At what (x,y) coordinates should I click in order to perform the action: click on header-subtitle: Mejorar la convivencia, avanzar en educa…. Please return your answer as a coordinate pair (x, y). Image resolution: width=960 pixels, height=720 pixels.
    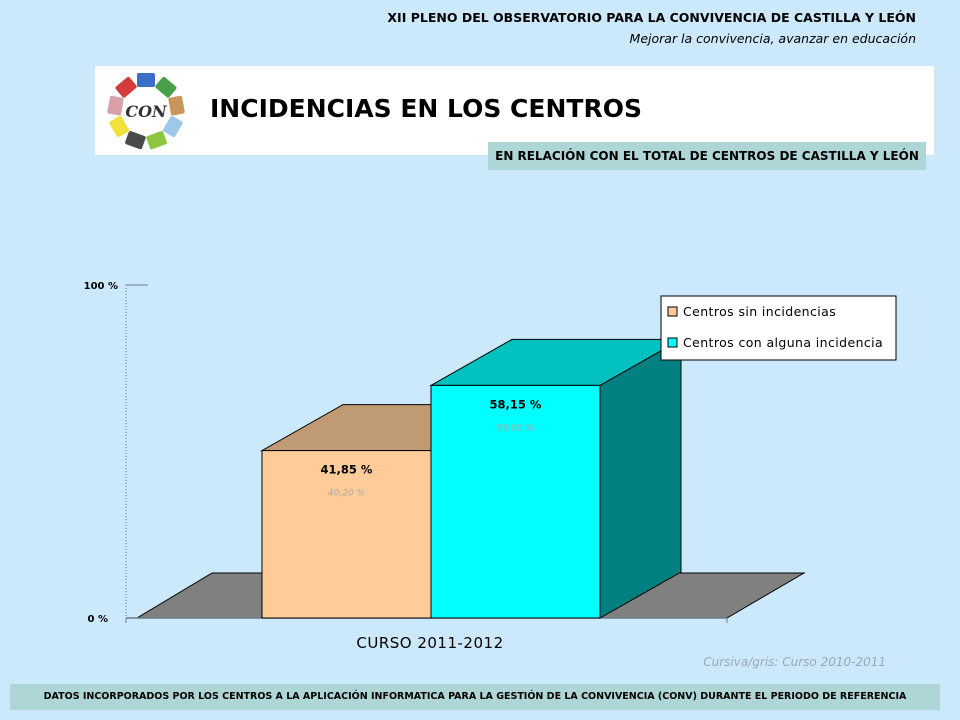
    Looking at the image, I should click on (772, 38).